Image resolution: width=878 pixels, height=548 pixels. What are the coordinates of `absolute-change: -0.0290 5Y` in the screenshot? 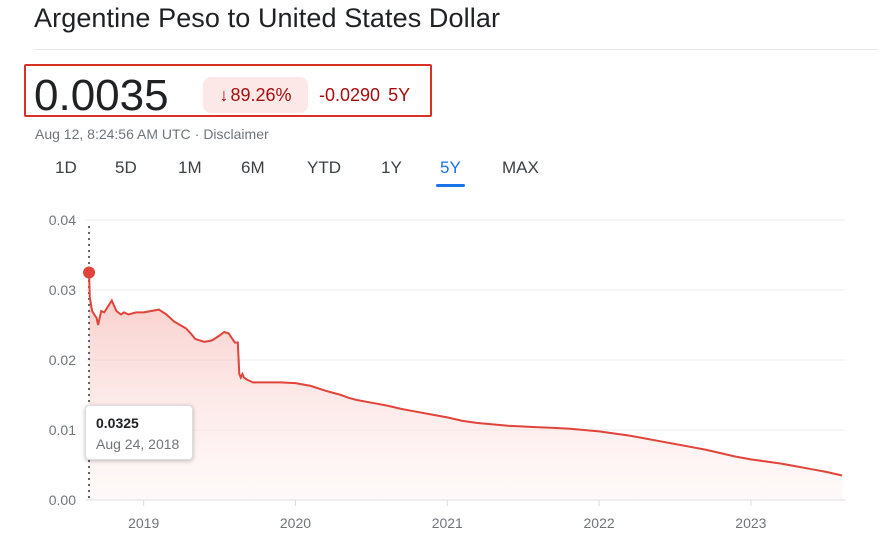 It's located at (364, 95).